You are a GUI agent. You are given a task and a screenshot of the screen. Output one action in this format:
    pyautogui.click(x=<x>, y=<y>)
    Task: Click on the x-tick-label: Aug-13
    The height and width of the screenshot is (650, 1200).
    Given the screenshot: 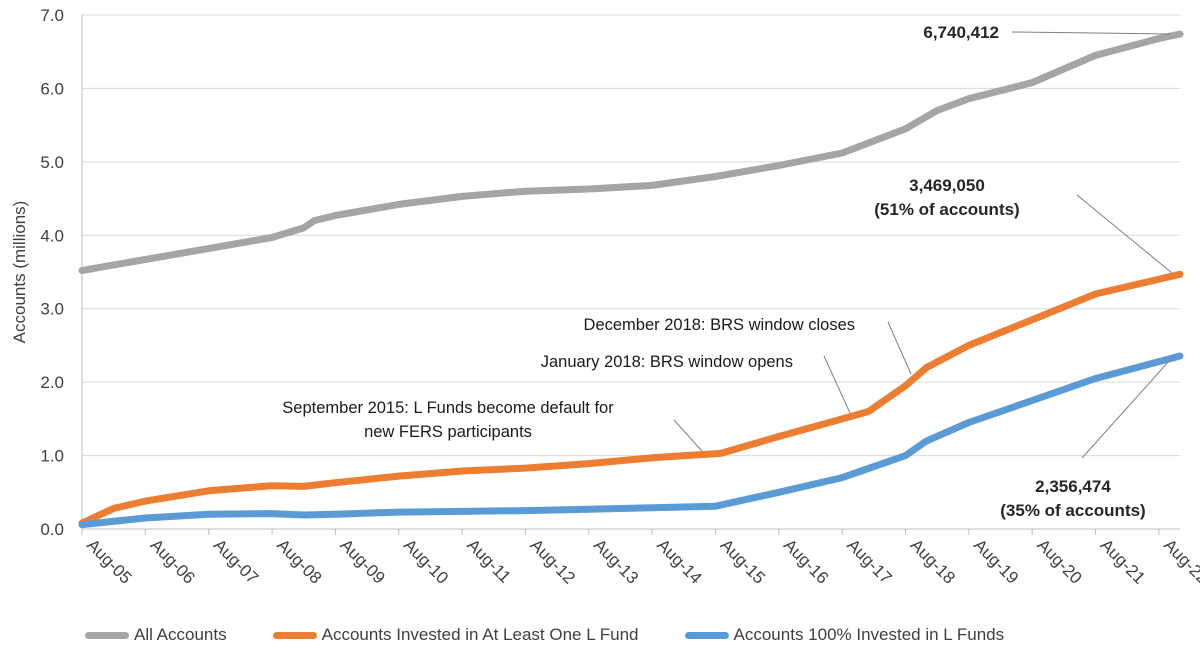 What is the action you would take?
    pyautogui.click(x=616, y=561)
    